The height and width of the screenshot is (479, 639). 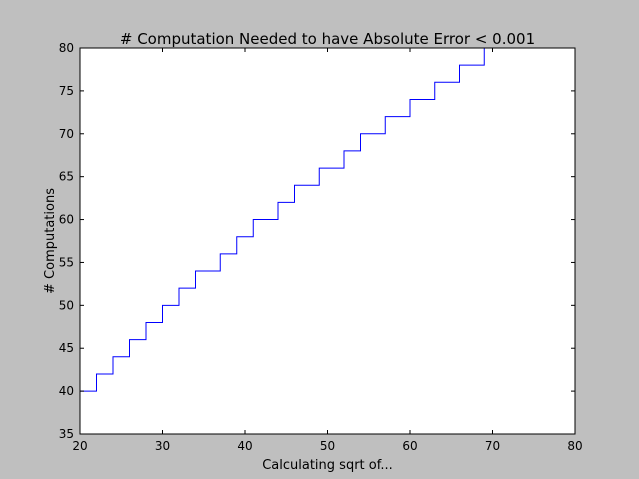 What do you see at coordinates (244, 446) in the screenshot?
I see `x-tick-label: 40` at bounding box center [244, 446].